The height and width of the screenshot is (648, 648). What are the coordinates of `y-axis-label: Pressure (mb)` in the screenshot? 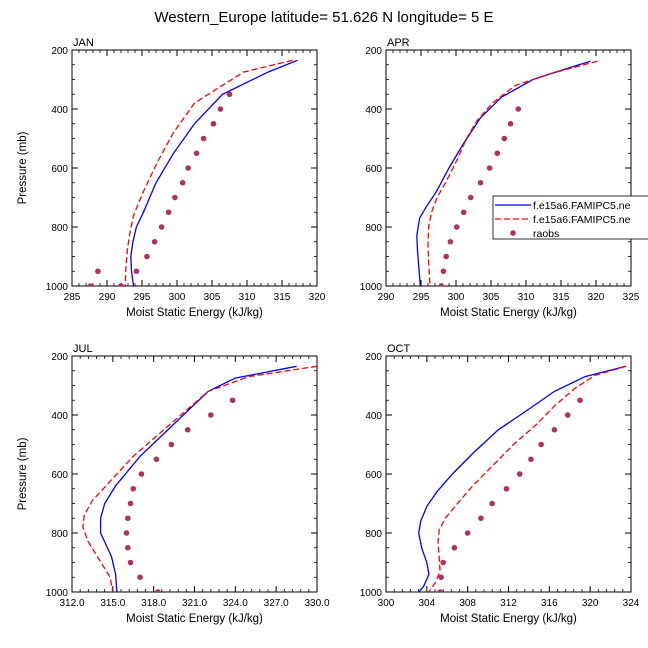 It's located at (23, 167).